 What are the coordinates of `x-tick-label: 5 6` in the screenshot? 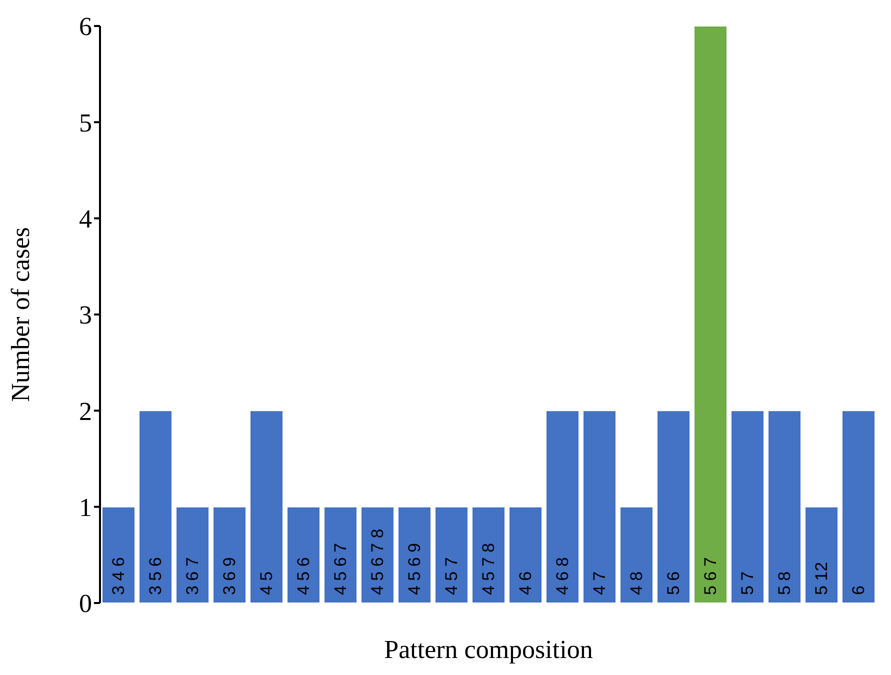 It's located at (673, 583).